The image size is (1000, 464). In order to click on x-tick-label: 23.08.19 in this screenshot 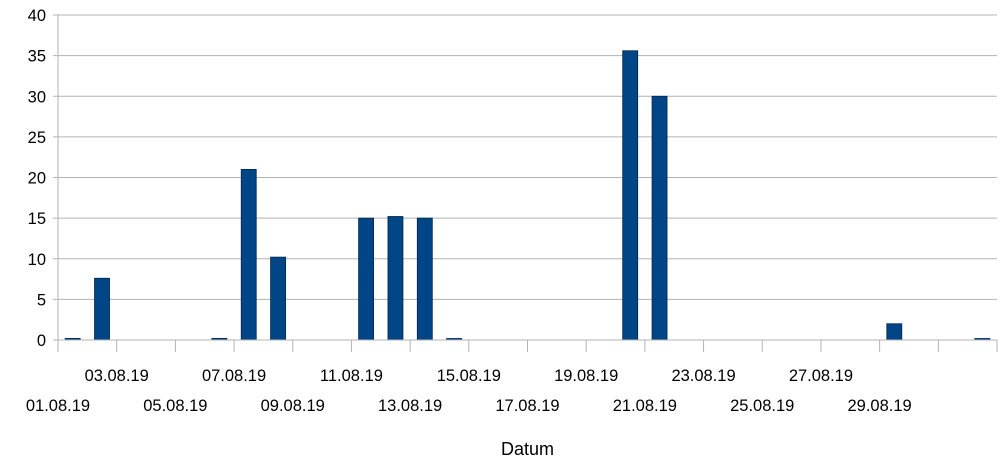, I will do `click(703, 376)`.